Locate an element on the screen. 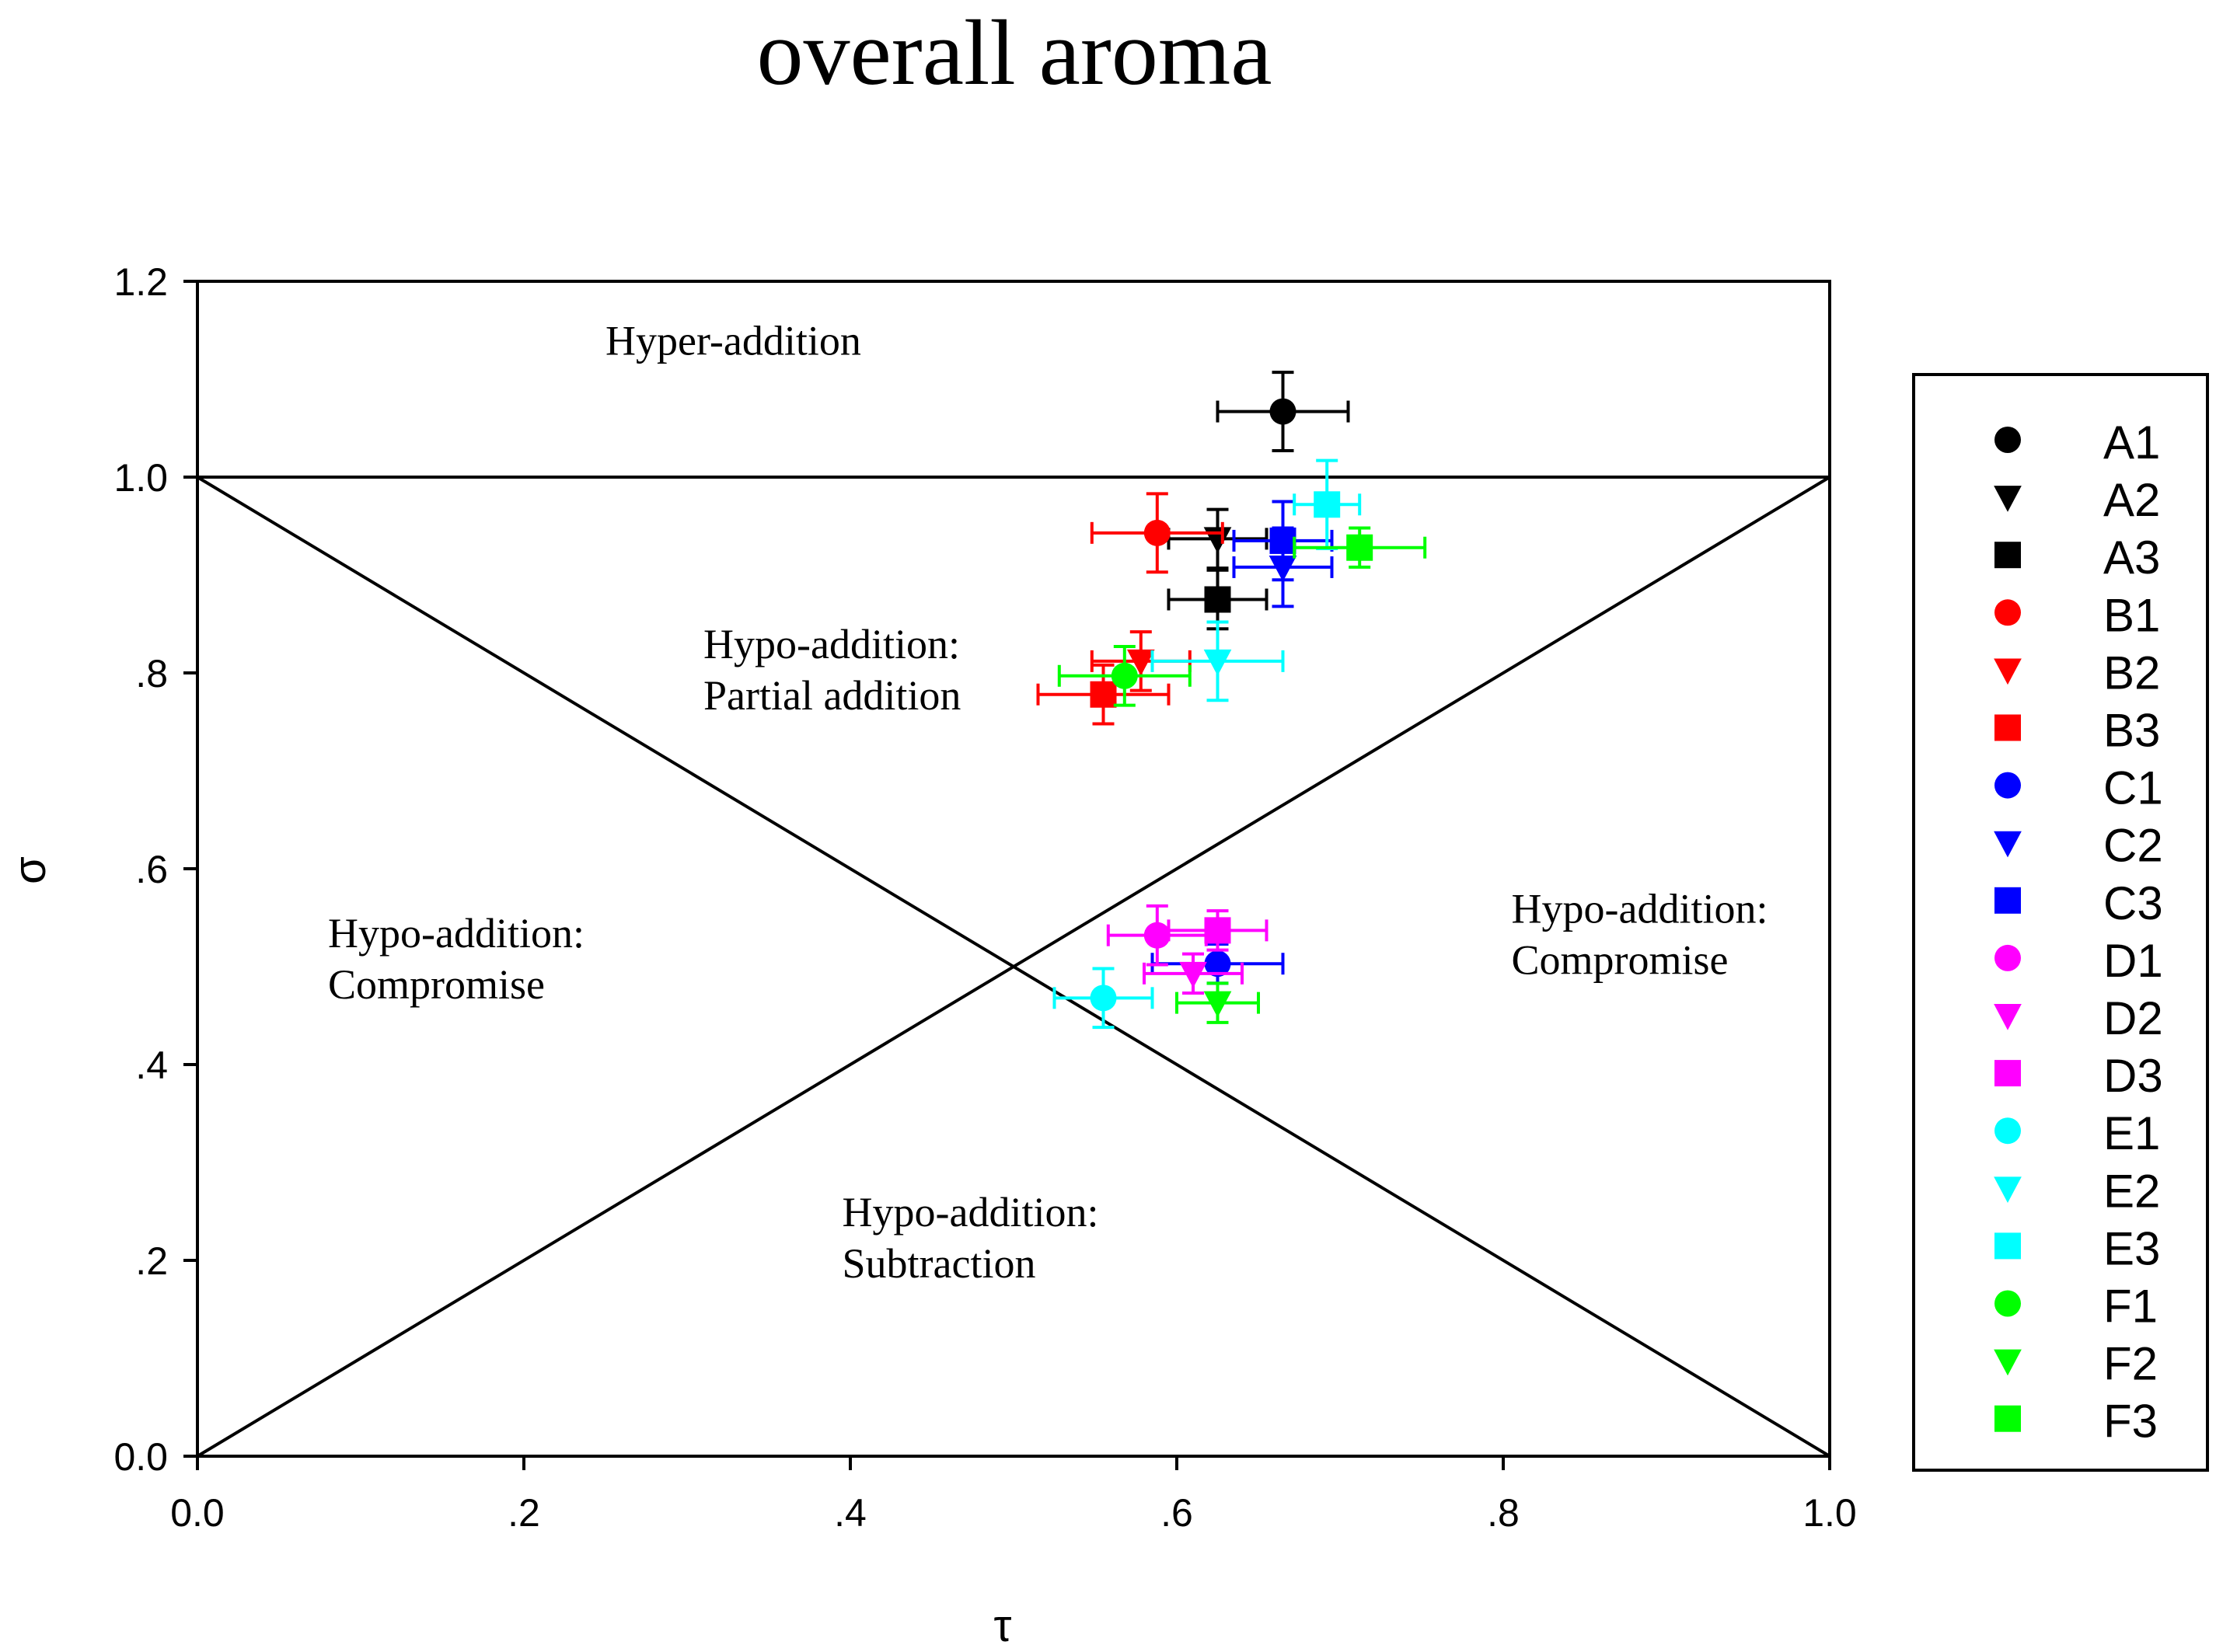  legend-marker-D2 is located at coordinates (2008, 1017).